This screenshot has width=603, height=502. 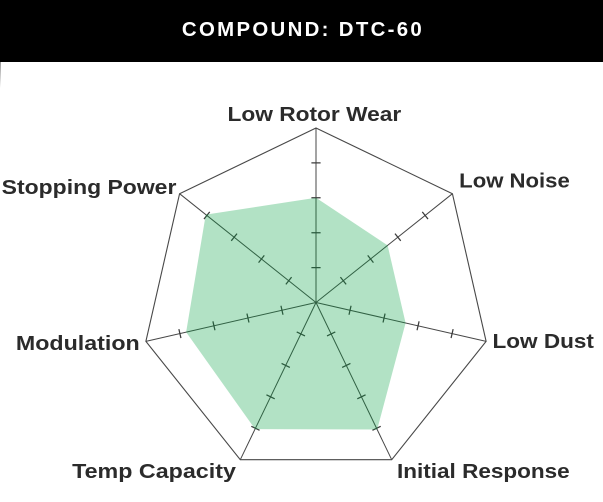 I want to click on svg-text: Low Rotor Wear, so click(x=315, y=115).